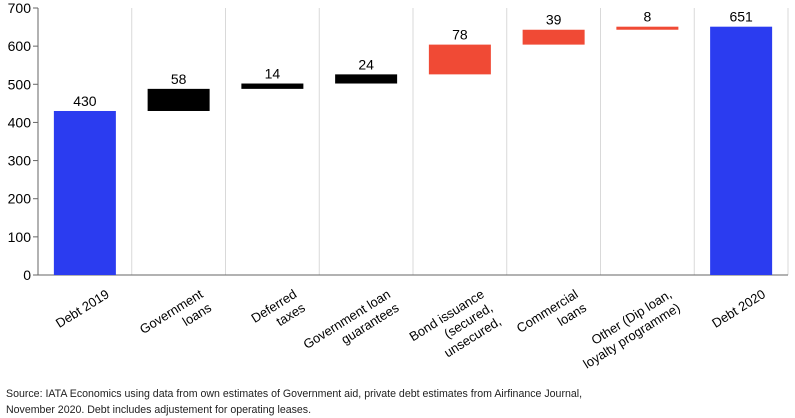  What do you see at coordinates (179, 79) in the screenshot?
I see `data-label: 58` at bounding box center [179, 79].